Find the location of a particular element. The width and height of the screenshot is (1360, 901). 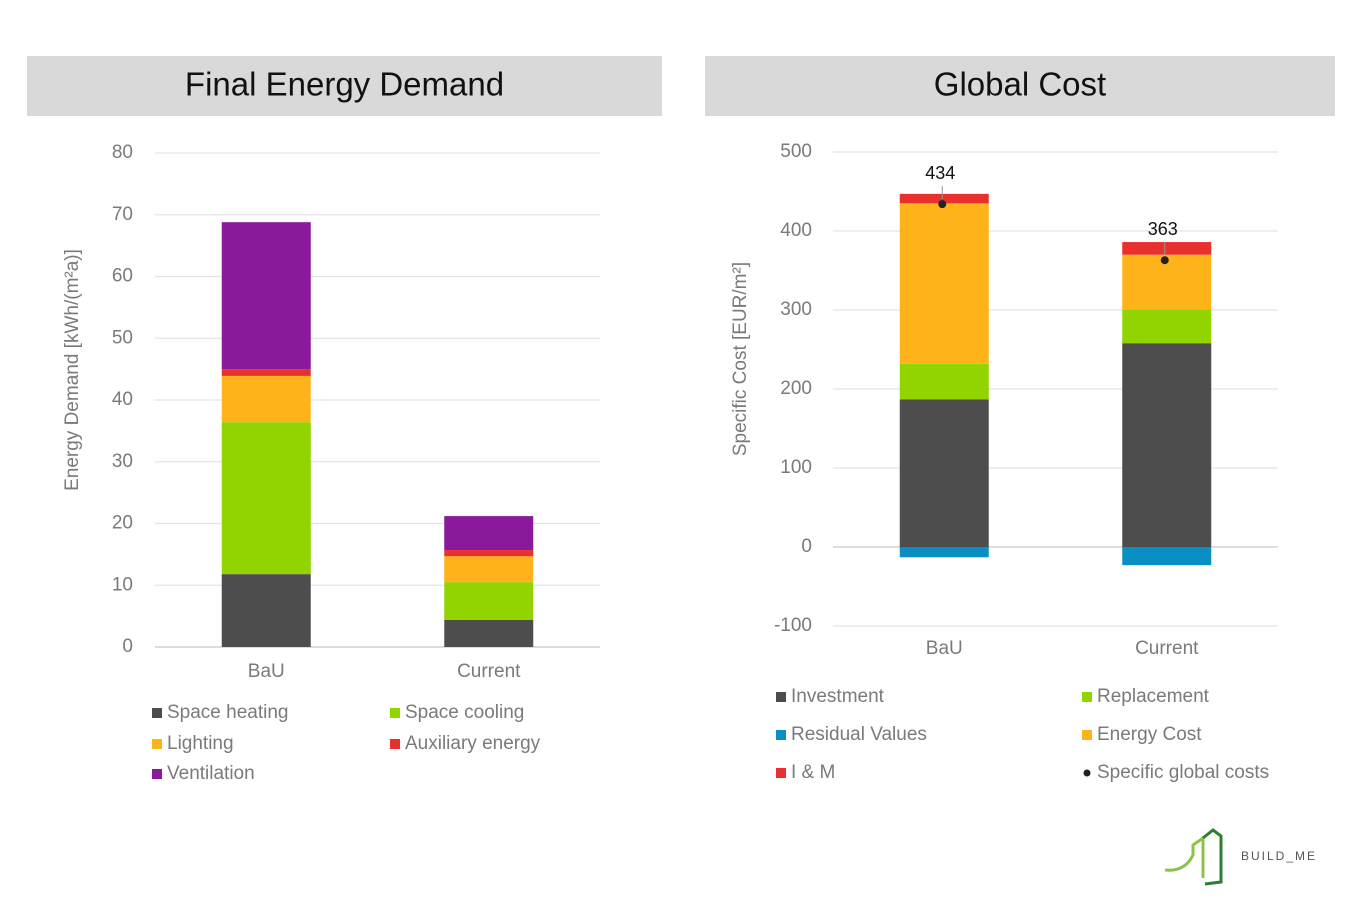

y-tick-label: 300 is located at coordinates (796, 309).